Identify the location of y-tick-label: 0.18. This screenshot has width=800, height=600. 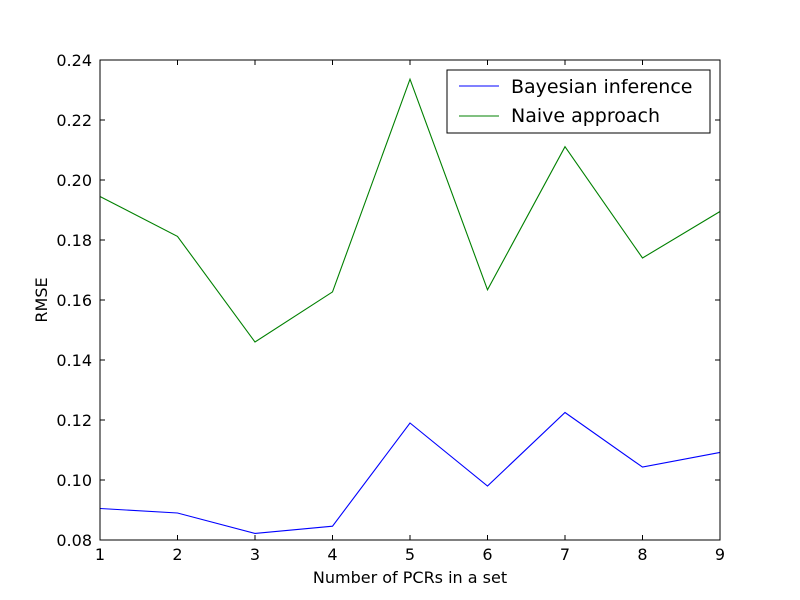
(74, 240).